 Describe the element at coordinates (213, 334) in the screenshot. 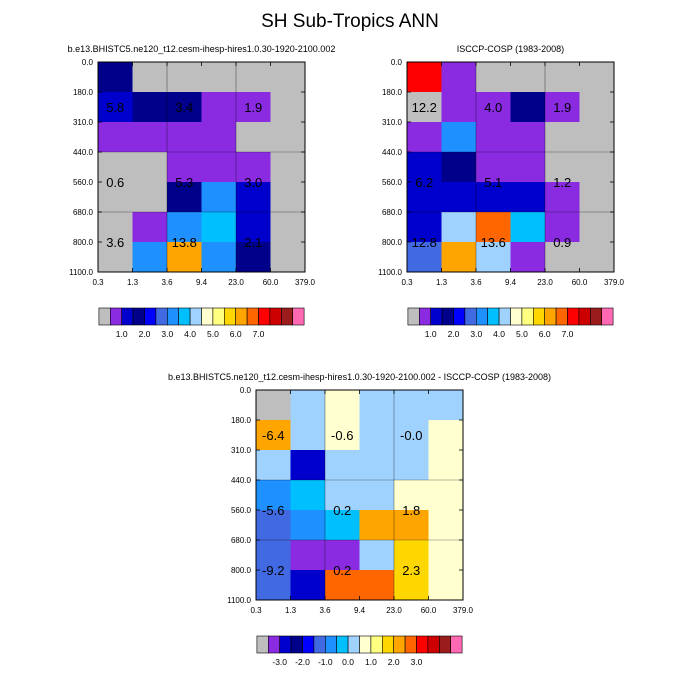

I see `colorbar-label: 5.0` at that location.